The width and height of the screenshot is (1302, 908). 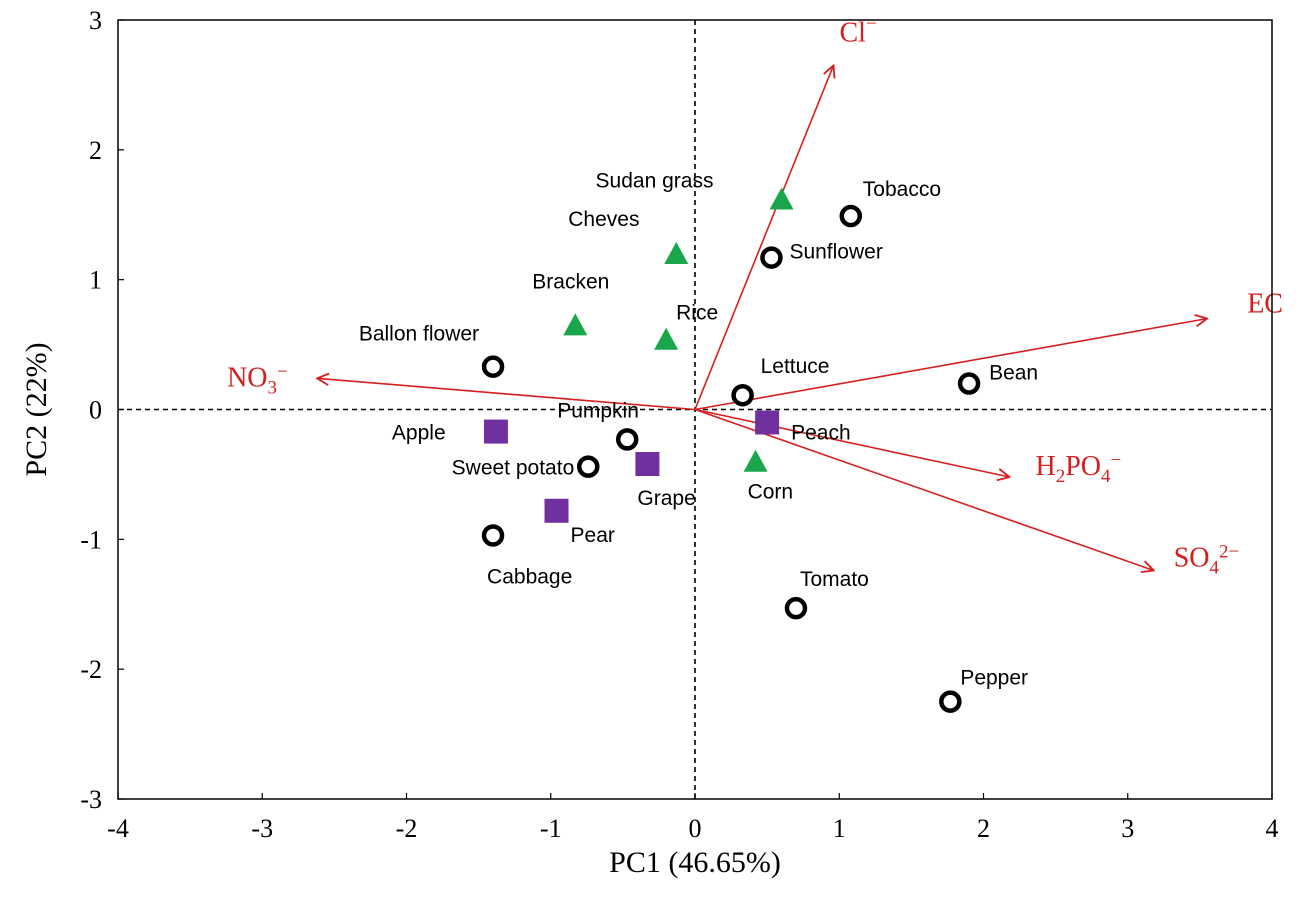 What do you see at coordinates (767, 422) in the screenshot?
I see `point-peach` at bounding box center [767, 422].